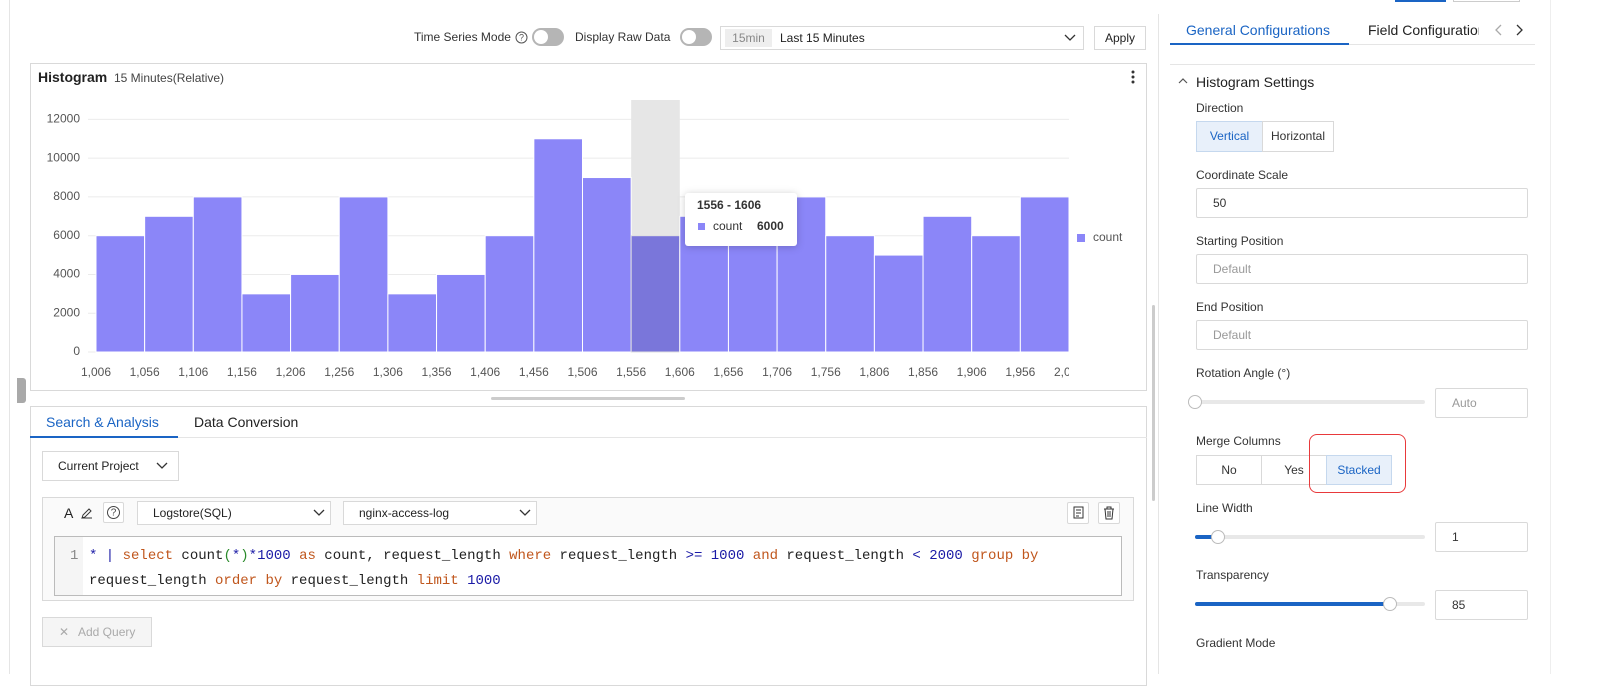  I want to click on y-tick-label: 8000, so click(66, 196).